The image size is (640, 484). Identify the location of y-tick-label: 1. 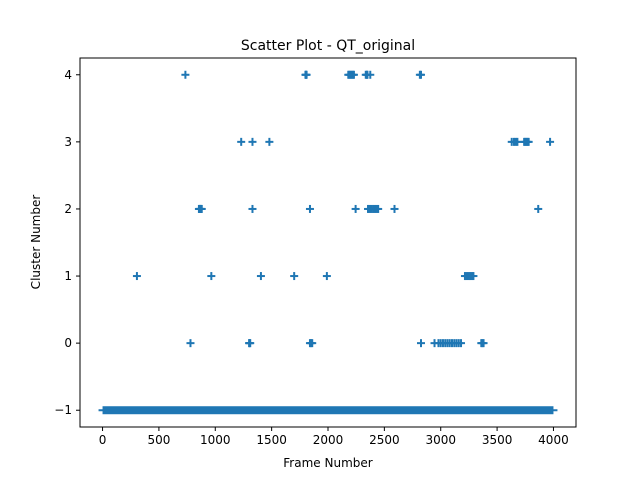
(68, 276).